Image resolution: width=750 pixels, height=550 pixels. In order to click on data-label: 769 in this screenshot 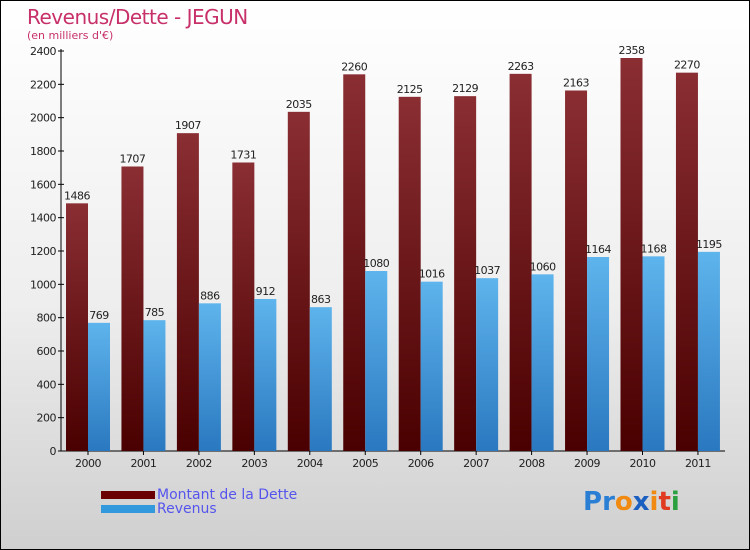, I will do `click(99, 315)`.